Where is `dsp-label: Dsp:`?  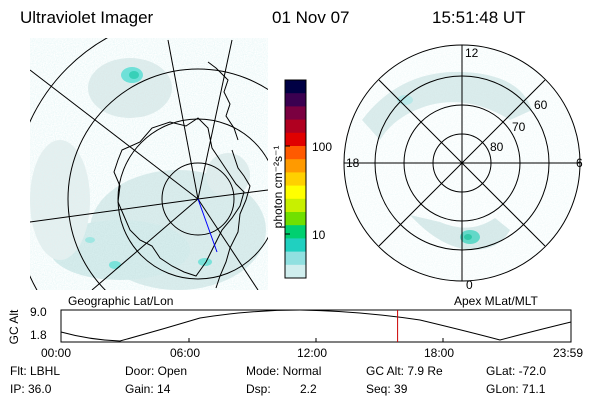
dsp-label: Dsp: is located at coordinates (258, 389).